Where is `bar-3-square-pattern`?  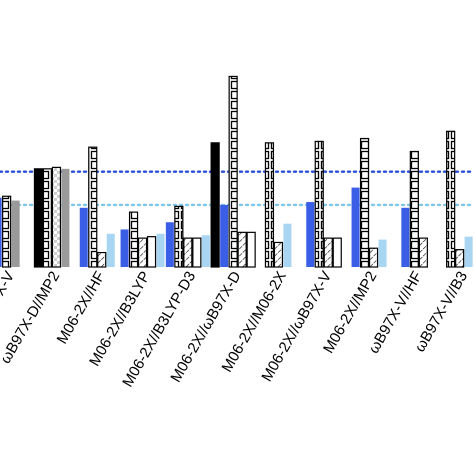
bar-3-square-pattern is located at coordinates (133, 239).